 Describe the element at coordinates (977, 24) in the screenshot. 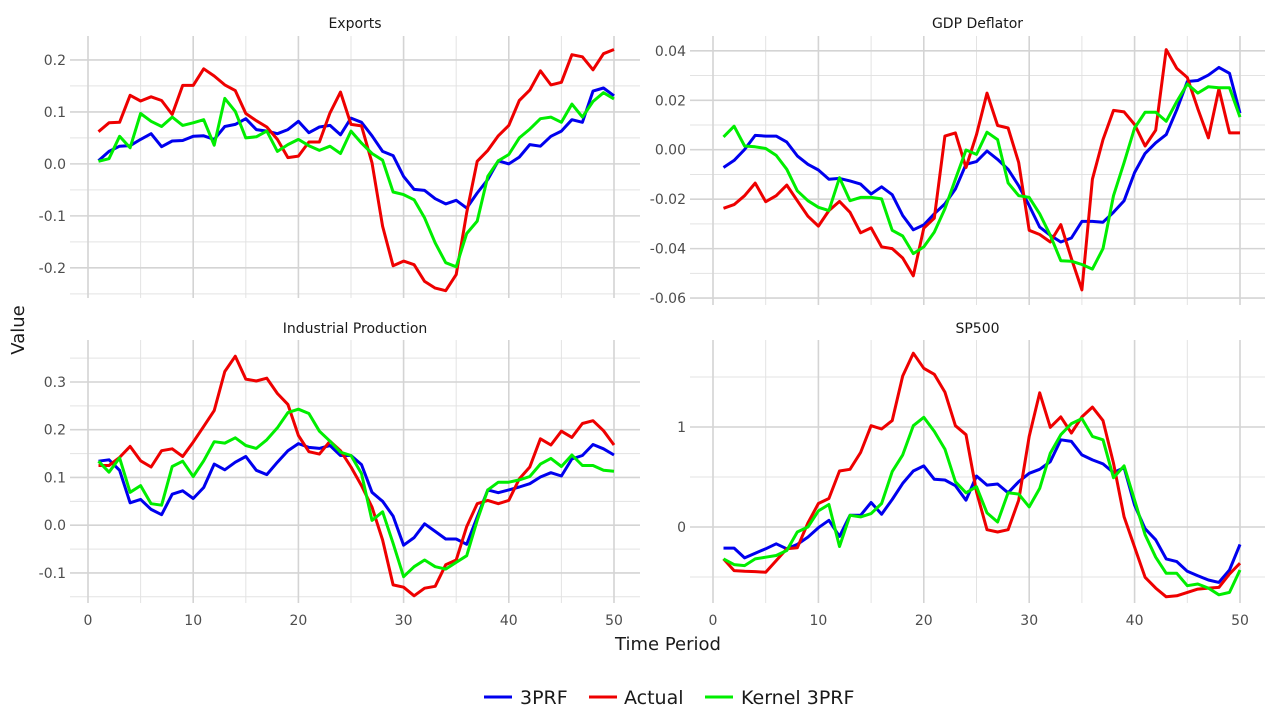

I see `panel-title: GDP Deflator` at that location.